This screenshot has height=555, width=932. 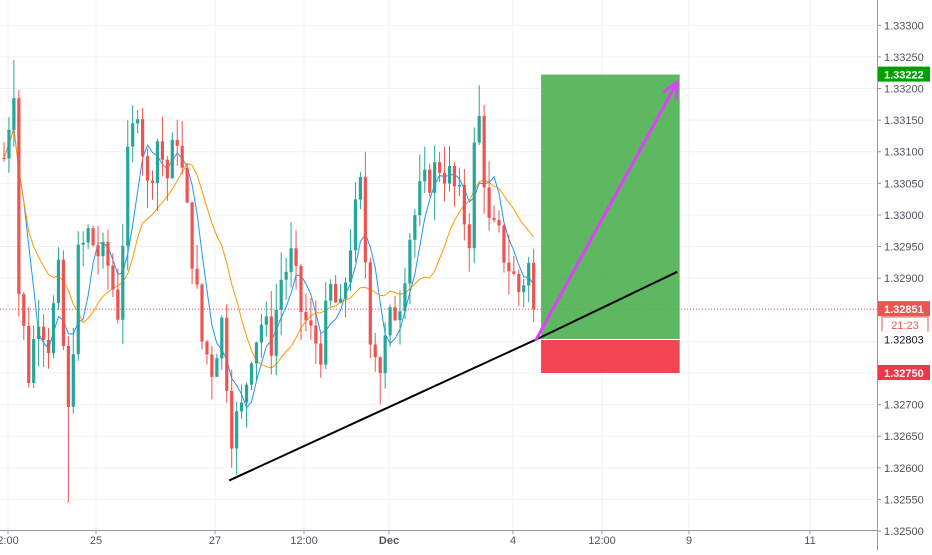 I want to click on stop-loss-zone, so click(x=610, y=356).